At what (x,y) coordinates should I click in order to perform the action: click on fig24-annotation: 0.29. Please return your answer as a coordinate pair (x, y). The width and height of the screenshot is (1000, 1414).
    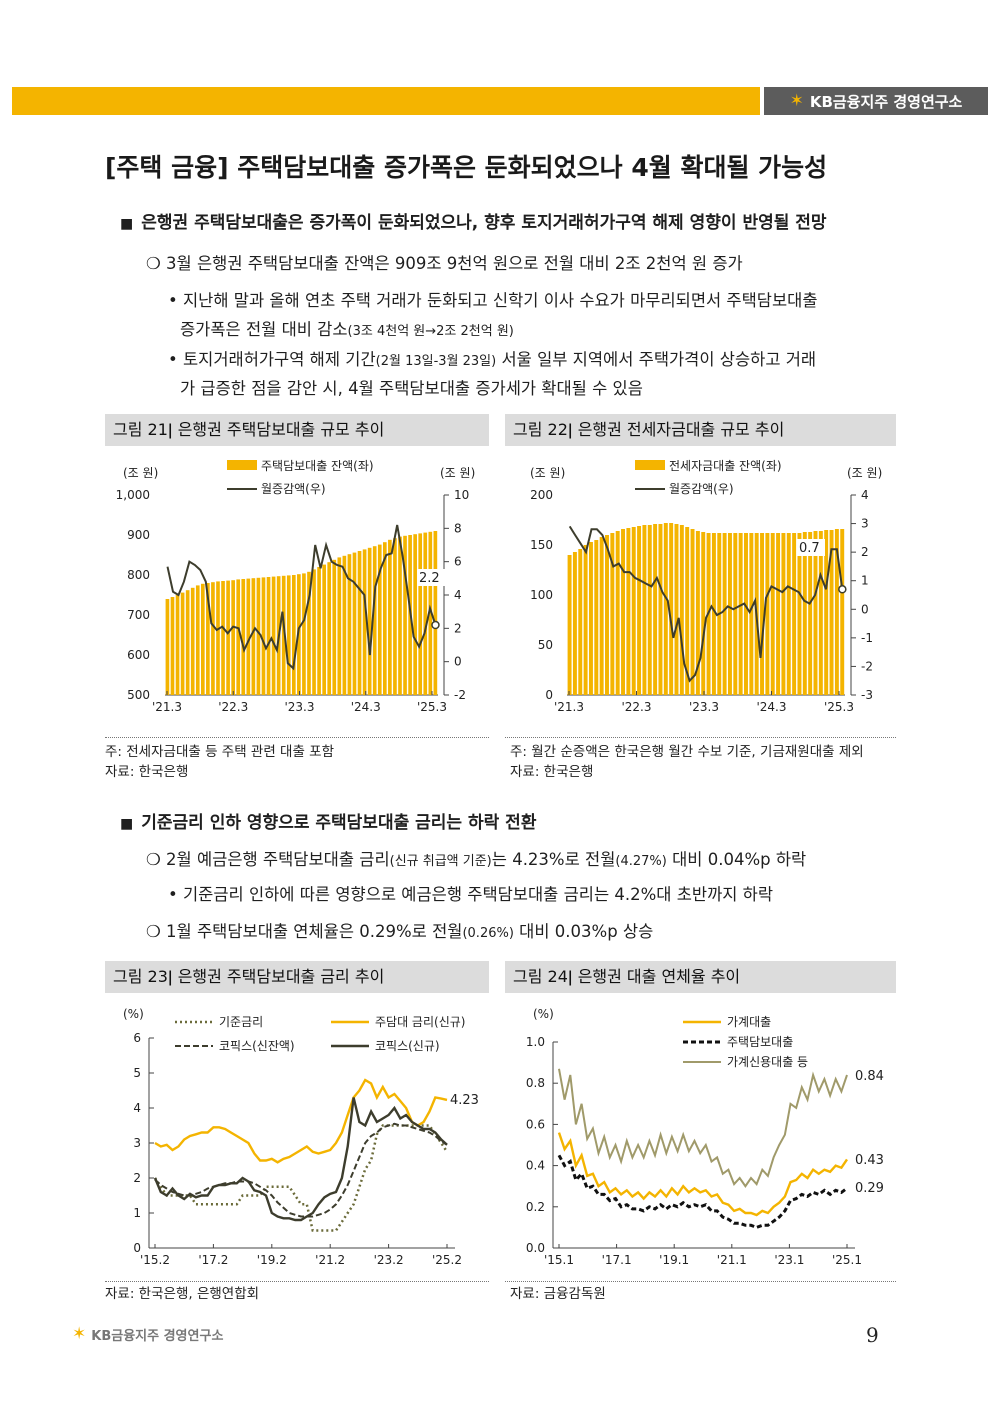
    Looking at the image, I should click on (869, 1188).